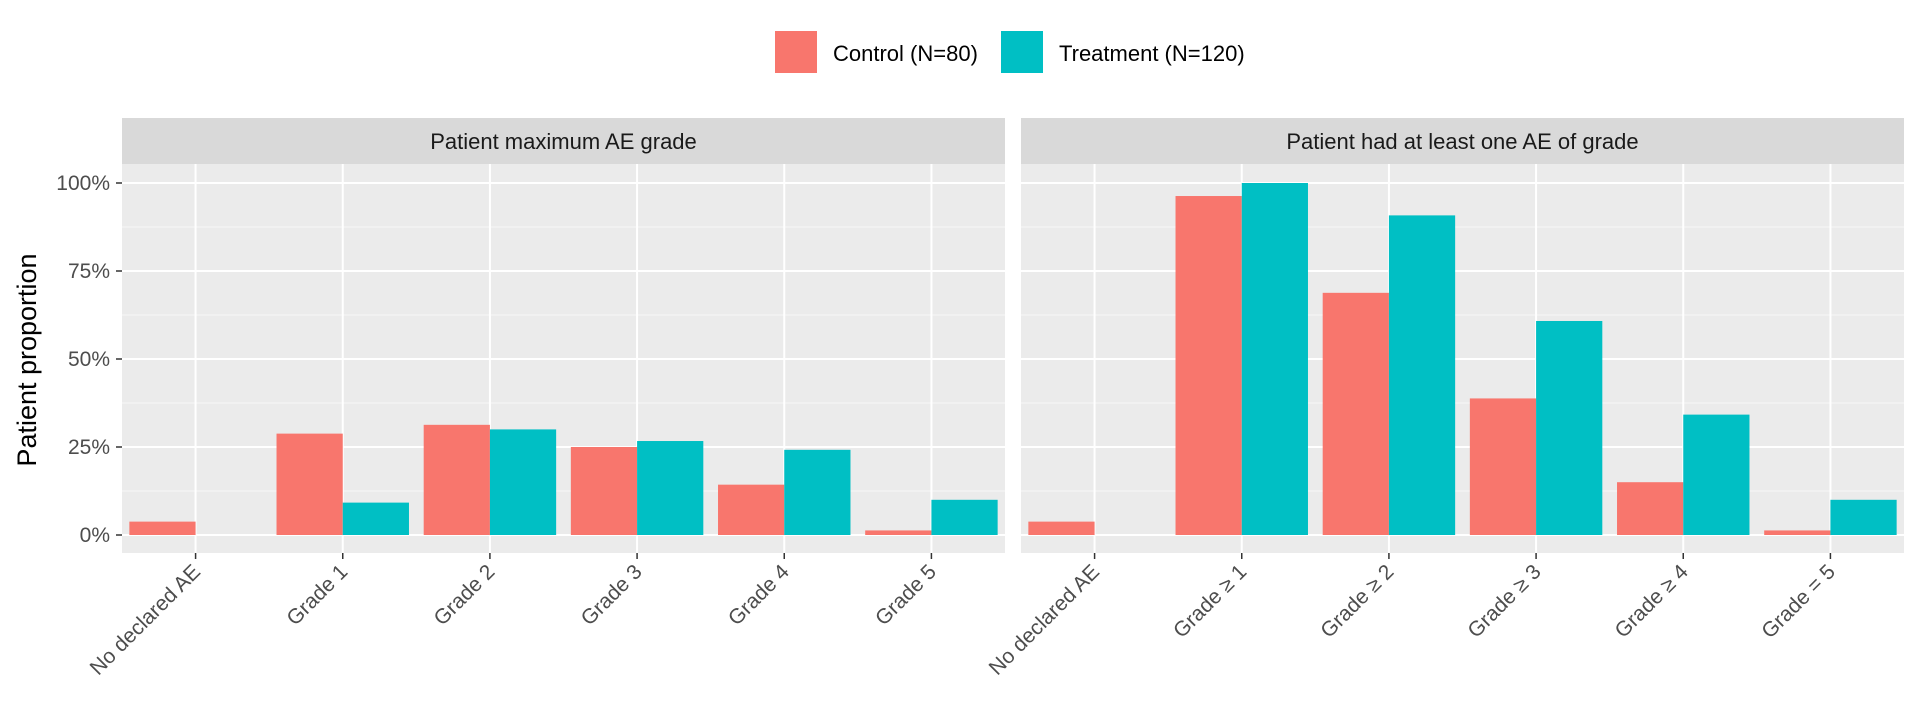  What do you see at coordinates (1504, 601) in the screenshot?
I see `x-tick-label: Grade ≥ 3` at bounding box center [1504, 601].